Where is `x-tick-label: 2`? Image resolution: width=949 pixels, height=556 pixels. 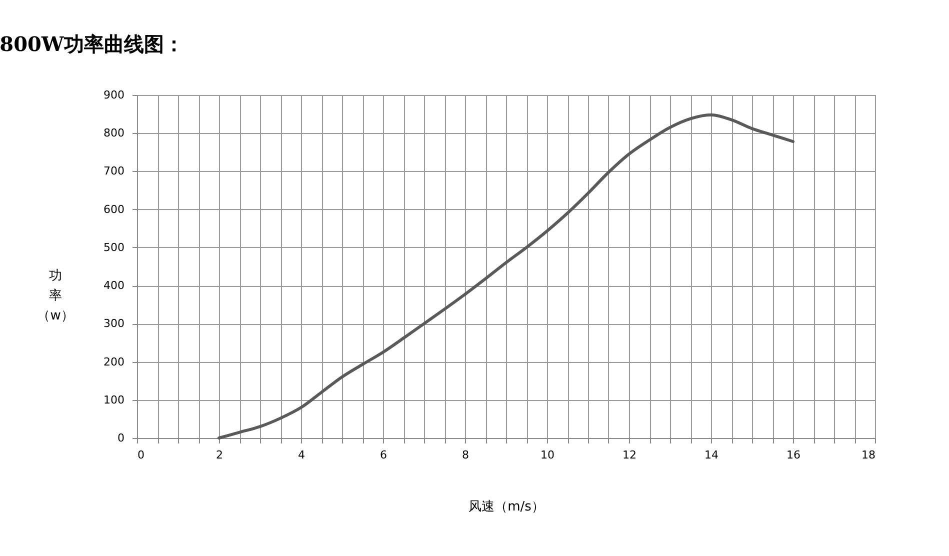 x-tick-label: 2 is located at coordinates (219, 455).